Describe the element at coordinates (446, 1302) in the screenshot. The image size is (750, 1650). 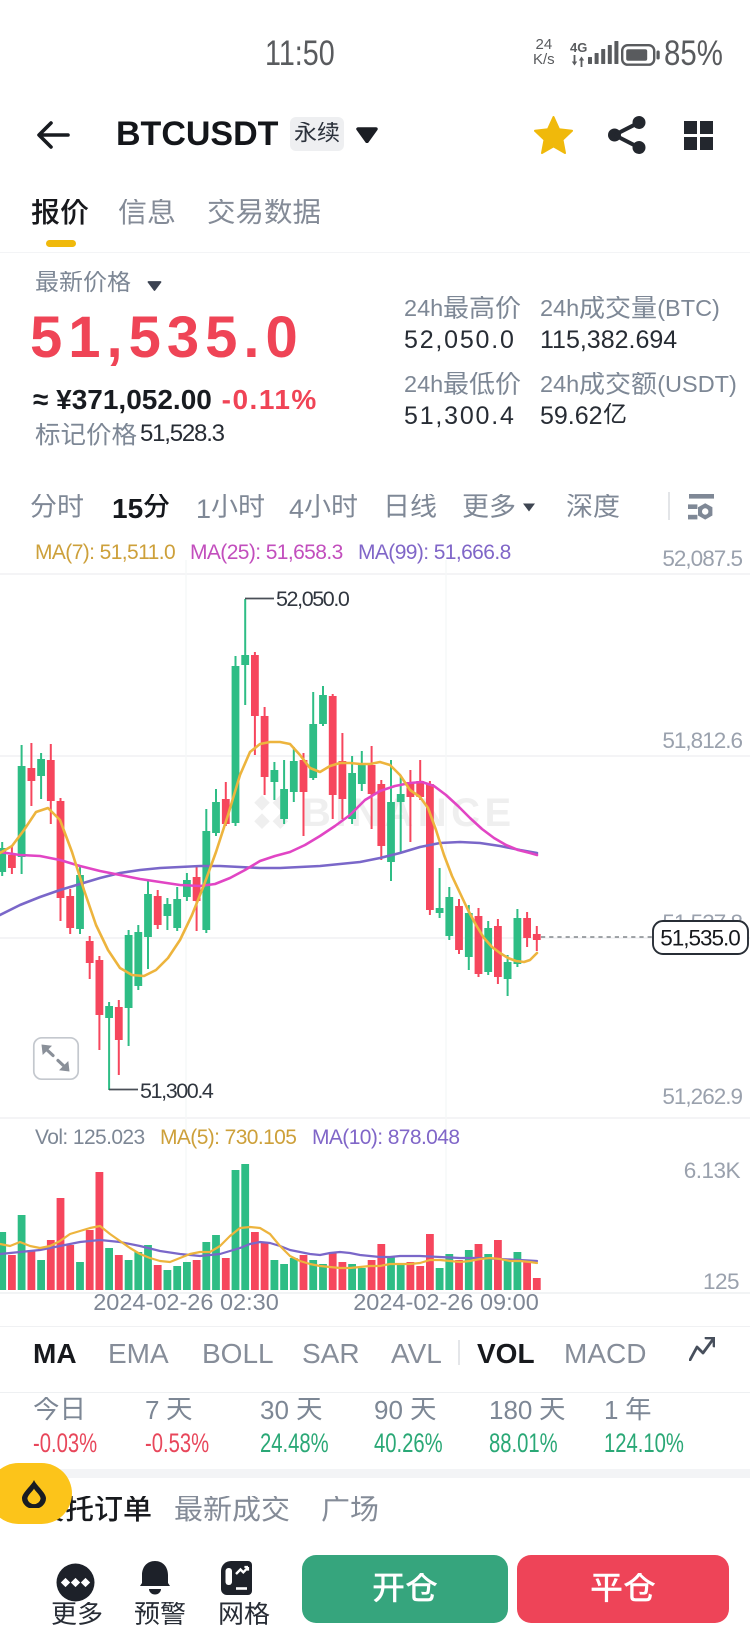
I see `svg-text: 2024-02-26 09:00` at that location.